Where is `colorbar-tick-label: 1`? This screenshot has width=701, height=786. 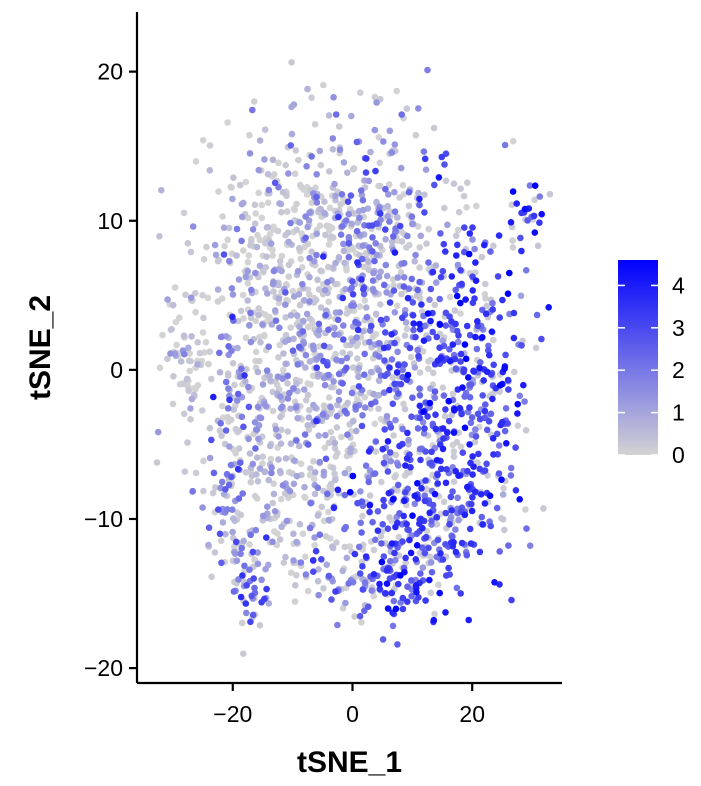
colorbar-tick-label: 1 is located at coordinates (678, 413).